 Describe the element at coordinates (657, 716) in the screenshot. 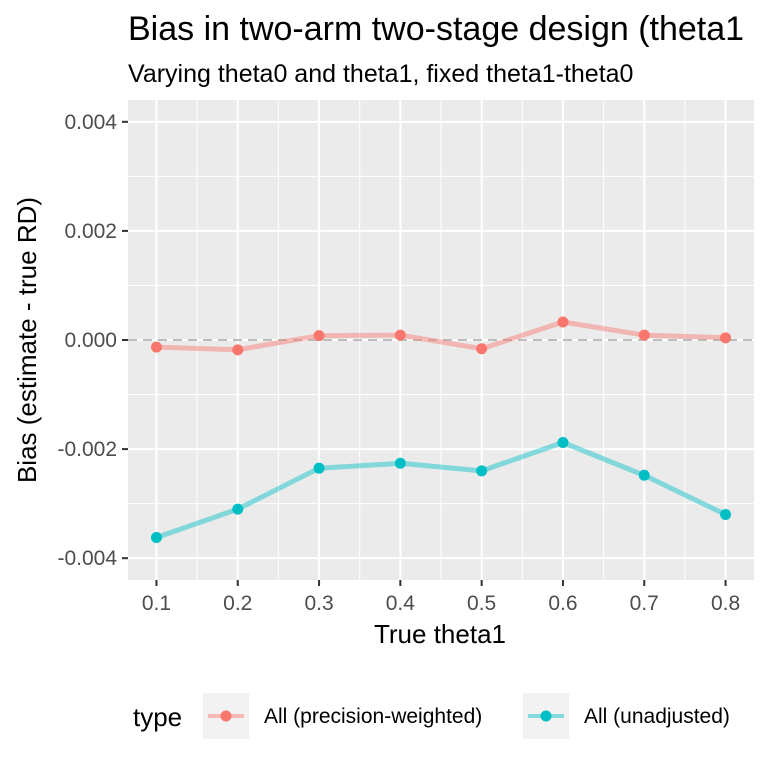

I see `legend-label: All (unadjusted)` at that location.